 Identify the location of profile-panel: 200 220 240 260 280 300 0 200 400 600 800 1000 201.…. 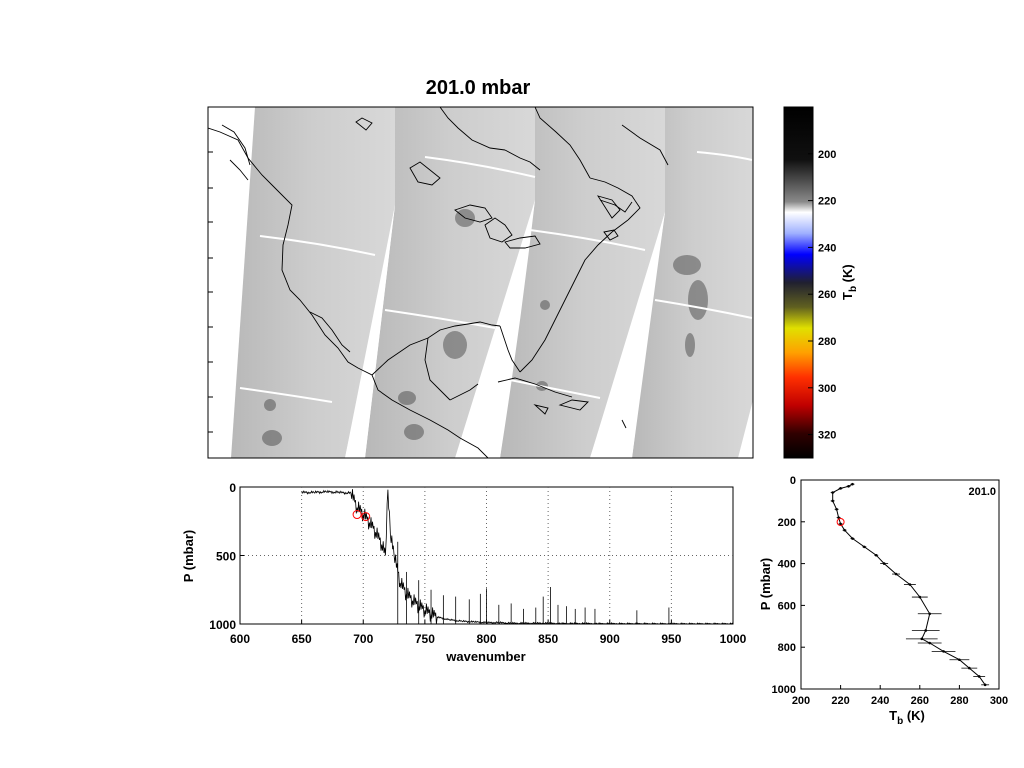
(883, 601).